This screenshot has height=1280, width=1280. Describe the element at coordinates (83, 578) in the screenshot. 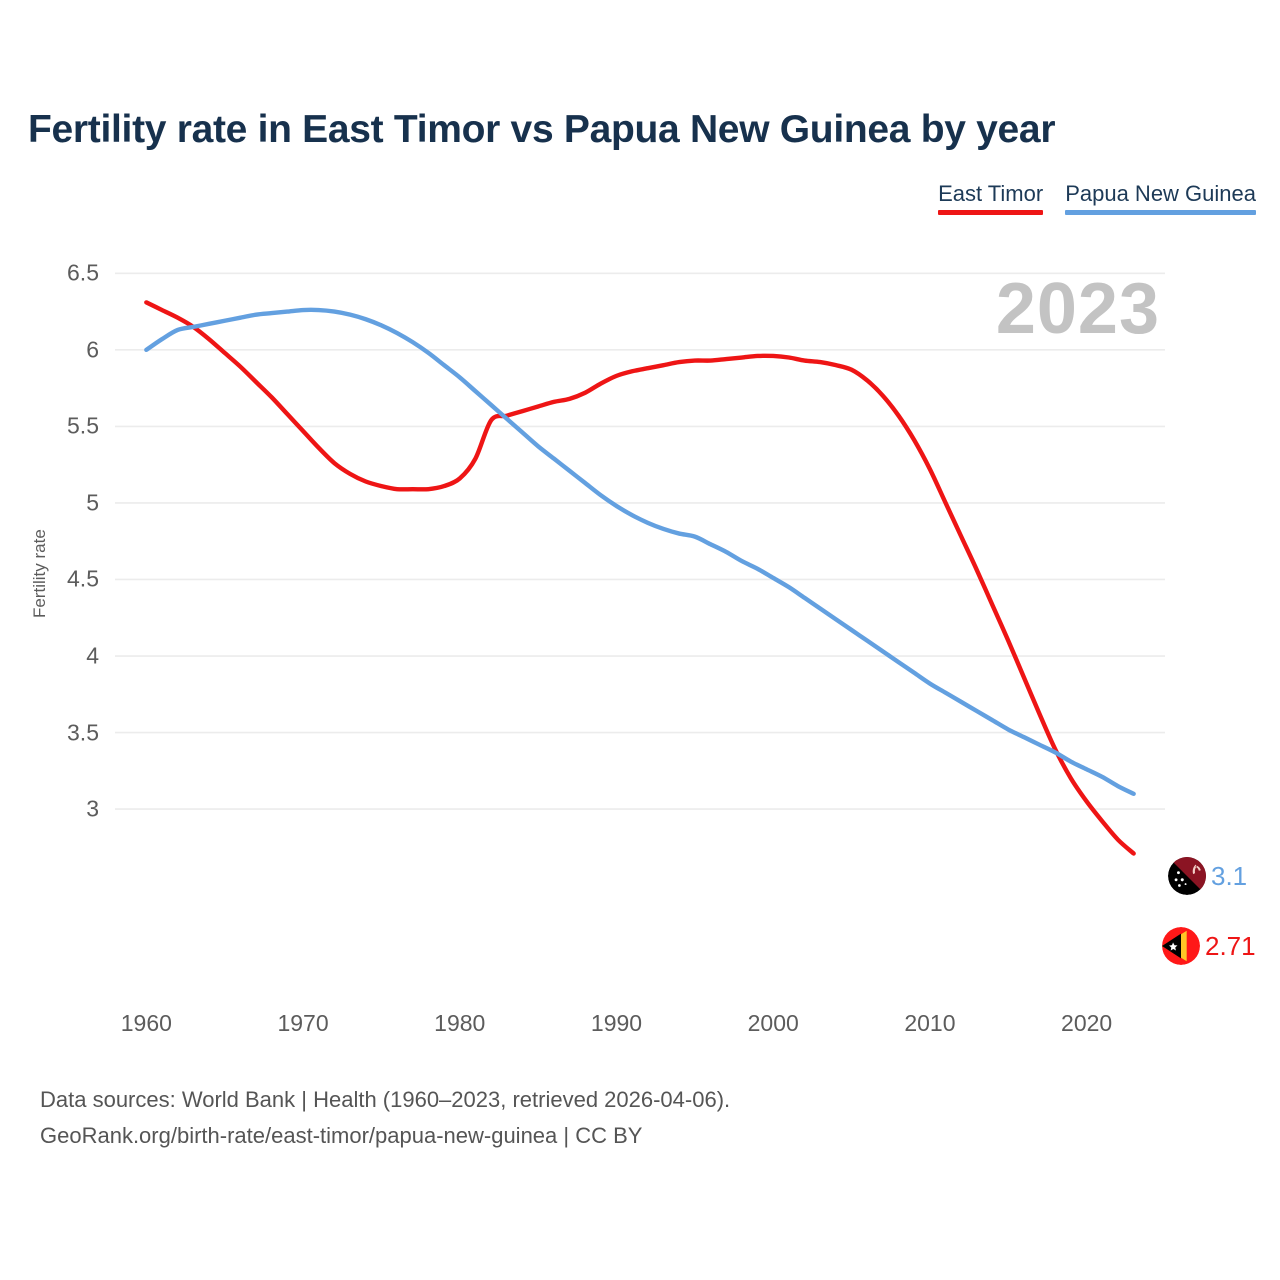

I see `y-tick-label: 4.5` at that location.